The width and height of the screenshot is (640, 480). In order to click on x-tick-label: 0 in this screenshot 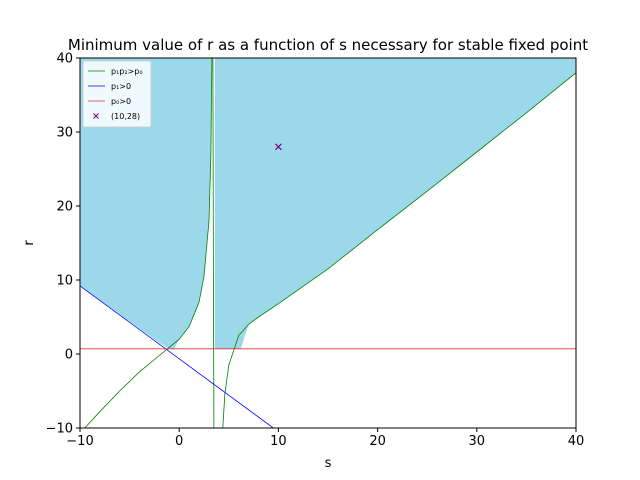, I will do `click(179, 441)`.